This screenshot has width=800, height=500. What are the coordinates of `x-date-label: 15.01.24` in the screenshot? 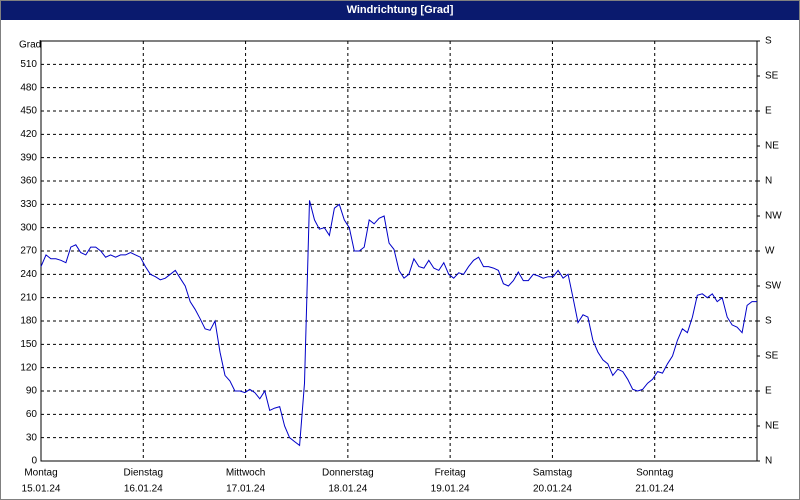 It's located at (41, 489).